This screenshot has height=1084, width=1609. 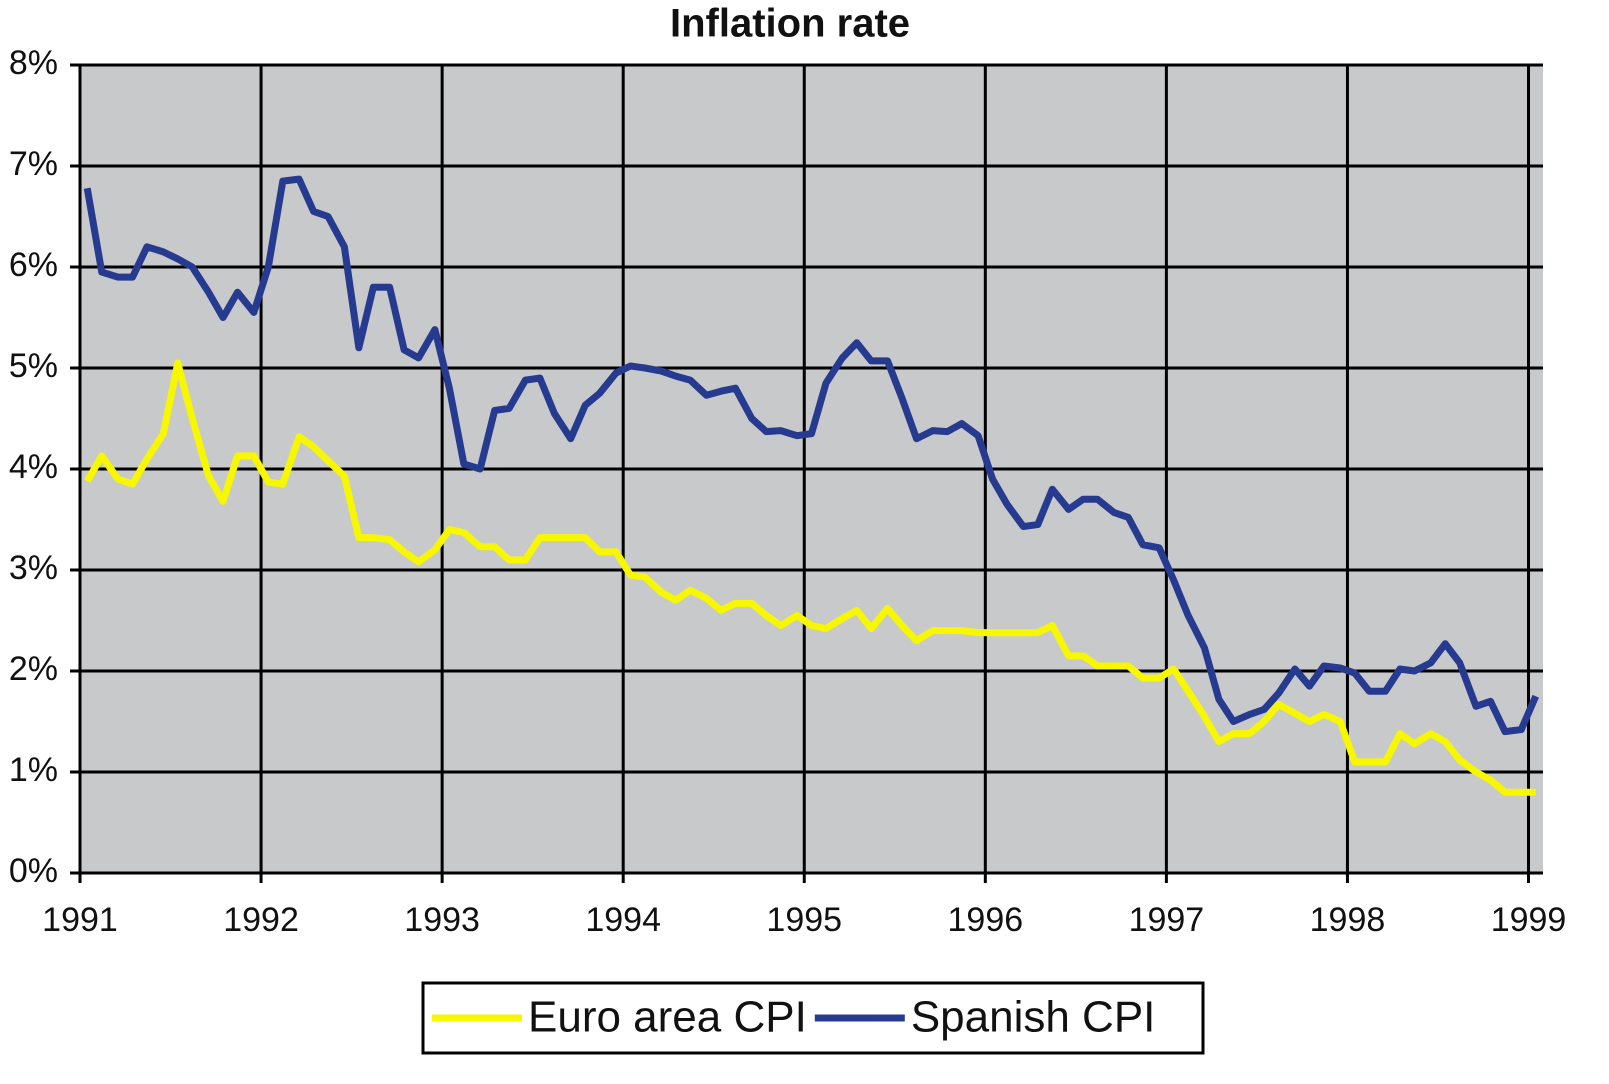 I want to click on legend-label: Spanish CPI, so click(x=1033, y=1017).